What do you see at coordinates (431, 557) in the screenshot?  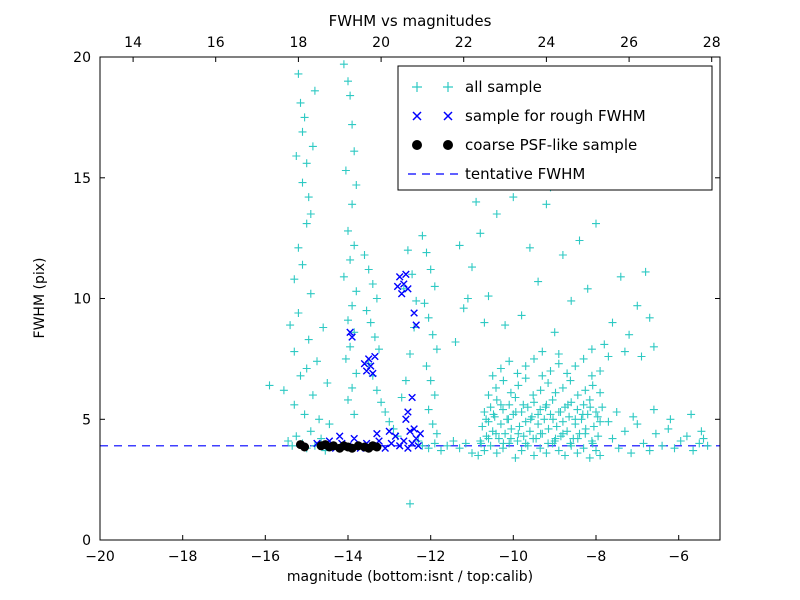 I see `x-tick-label: −12` at bounding box center [431, 557].